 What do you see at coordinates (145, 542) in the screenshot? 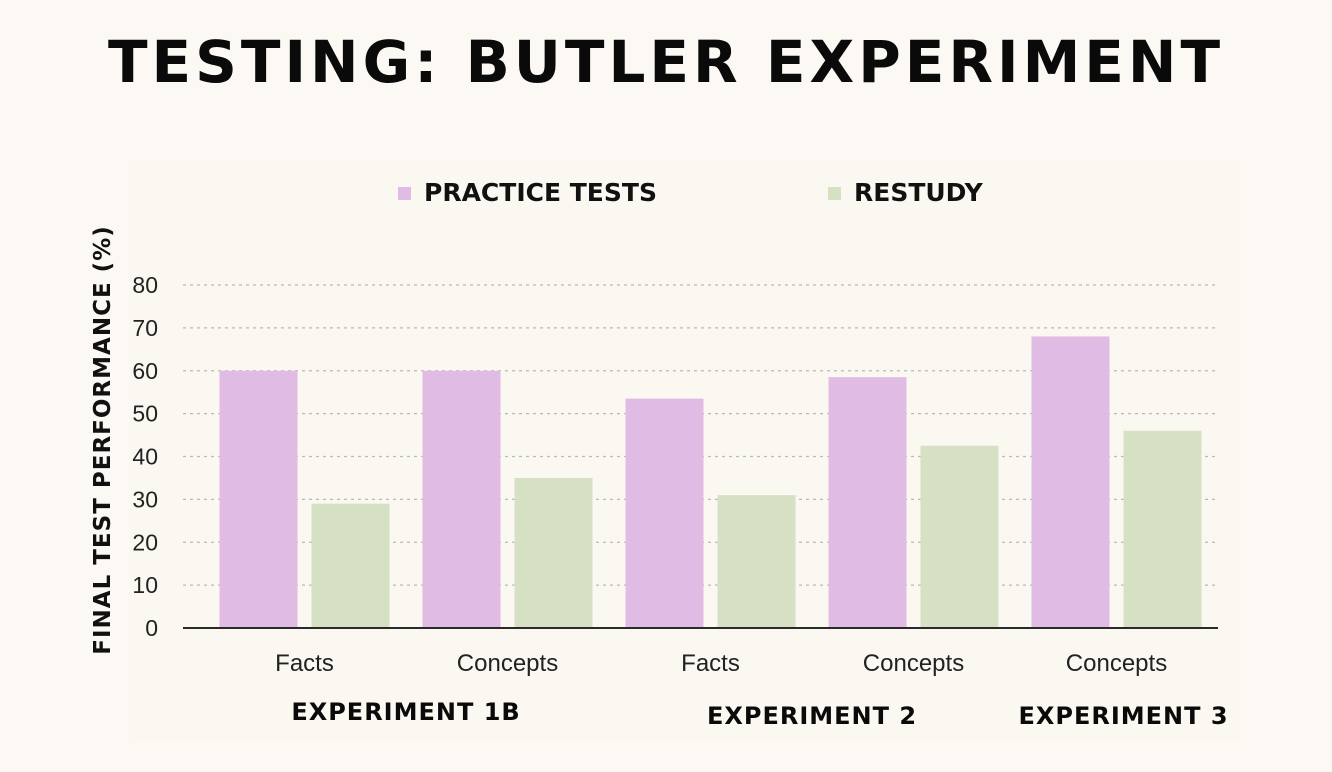
I see `y-tick-label: 20` at bounding box center [145, 542].